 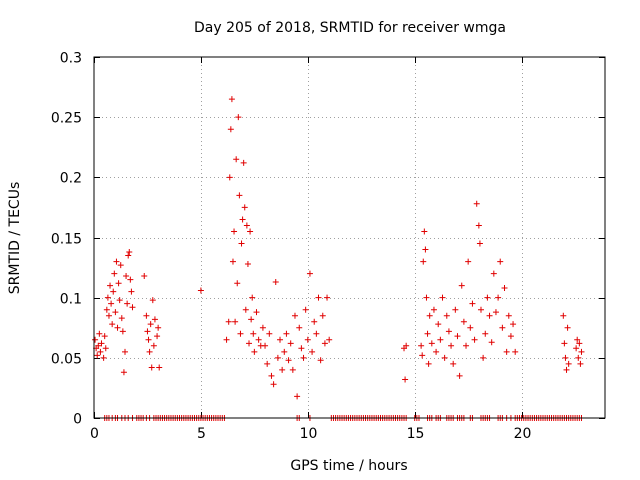 I want to click on x-tick-label: 0, so click(x=94, y=434).